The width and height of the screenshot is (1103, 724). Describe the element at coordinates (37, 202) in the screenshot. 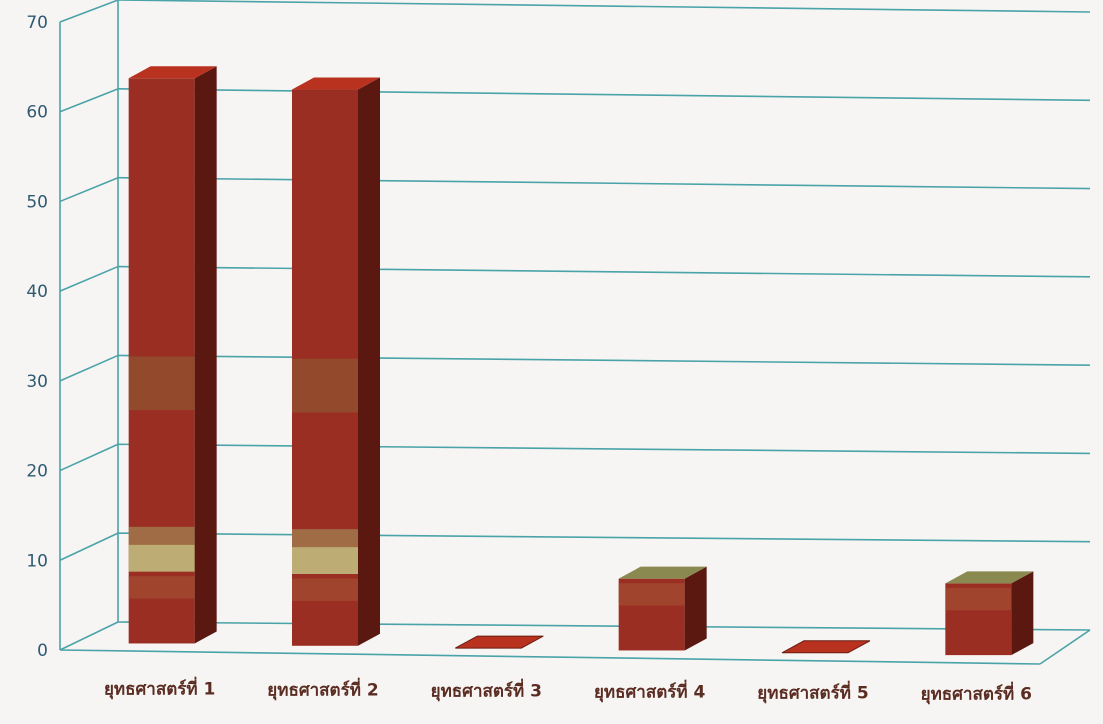

I see `y-tick-label: 50` at that location.